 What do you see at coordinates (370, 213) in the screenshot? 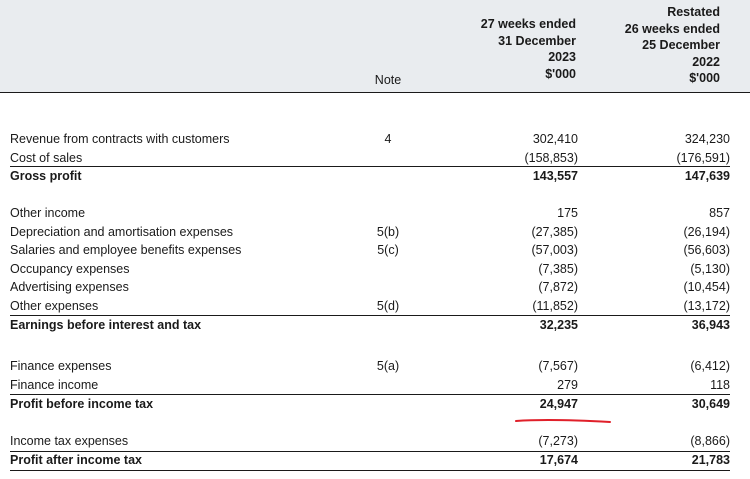
I see `table-row: Other income 175 857` at bounding box center [370, 213].